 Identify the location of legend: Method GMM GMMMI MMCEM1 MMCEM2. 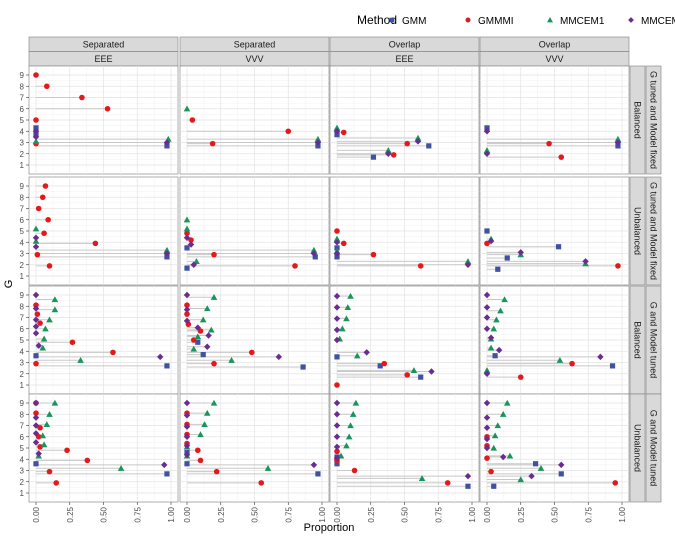
(516, 20).